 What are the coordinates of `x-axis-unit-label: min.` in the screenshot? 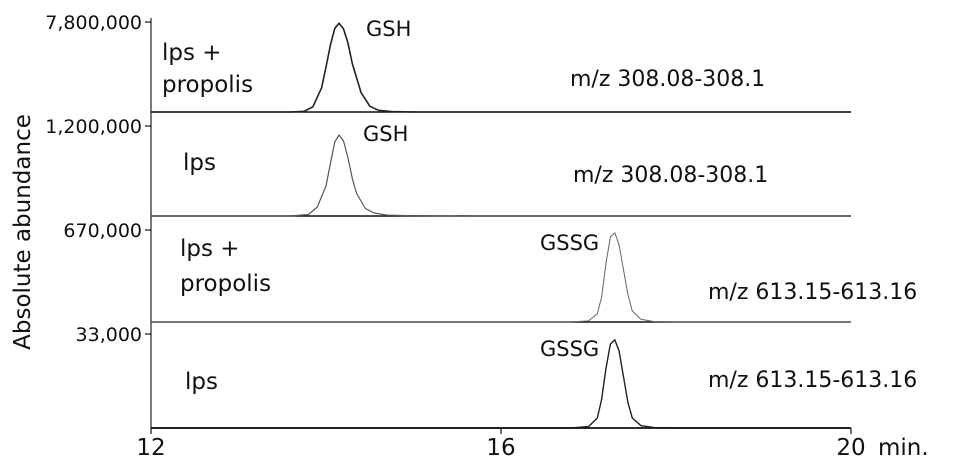 It's located at (903, 447).